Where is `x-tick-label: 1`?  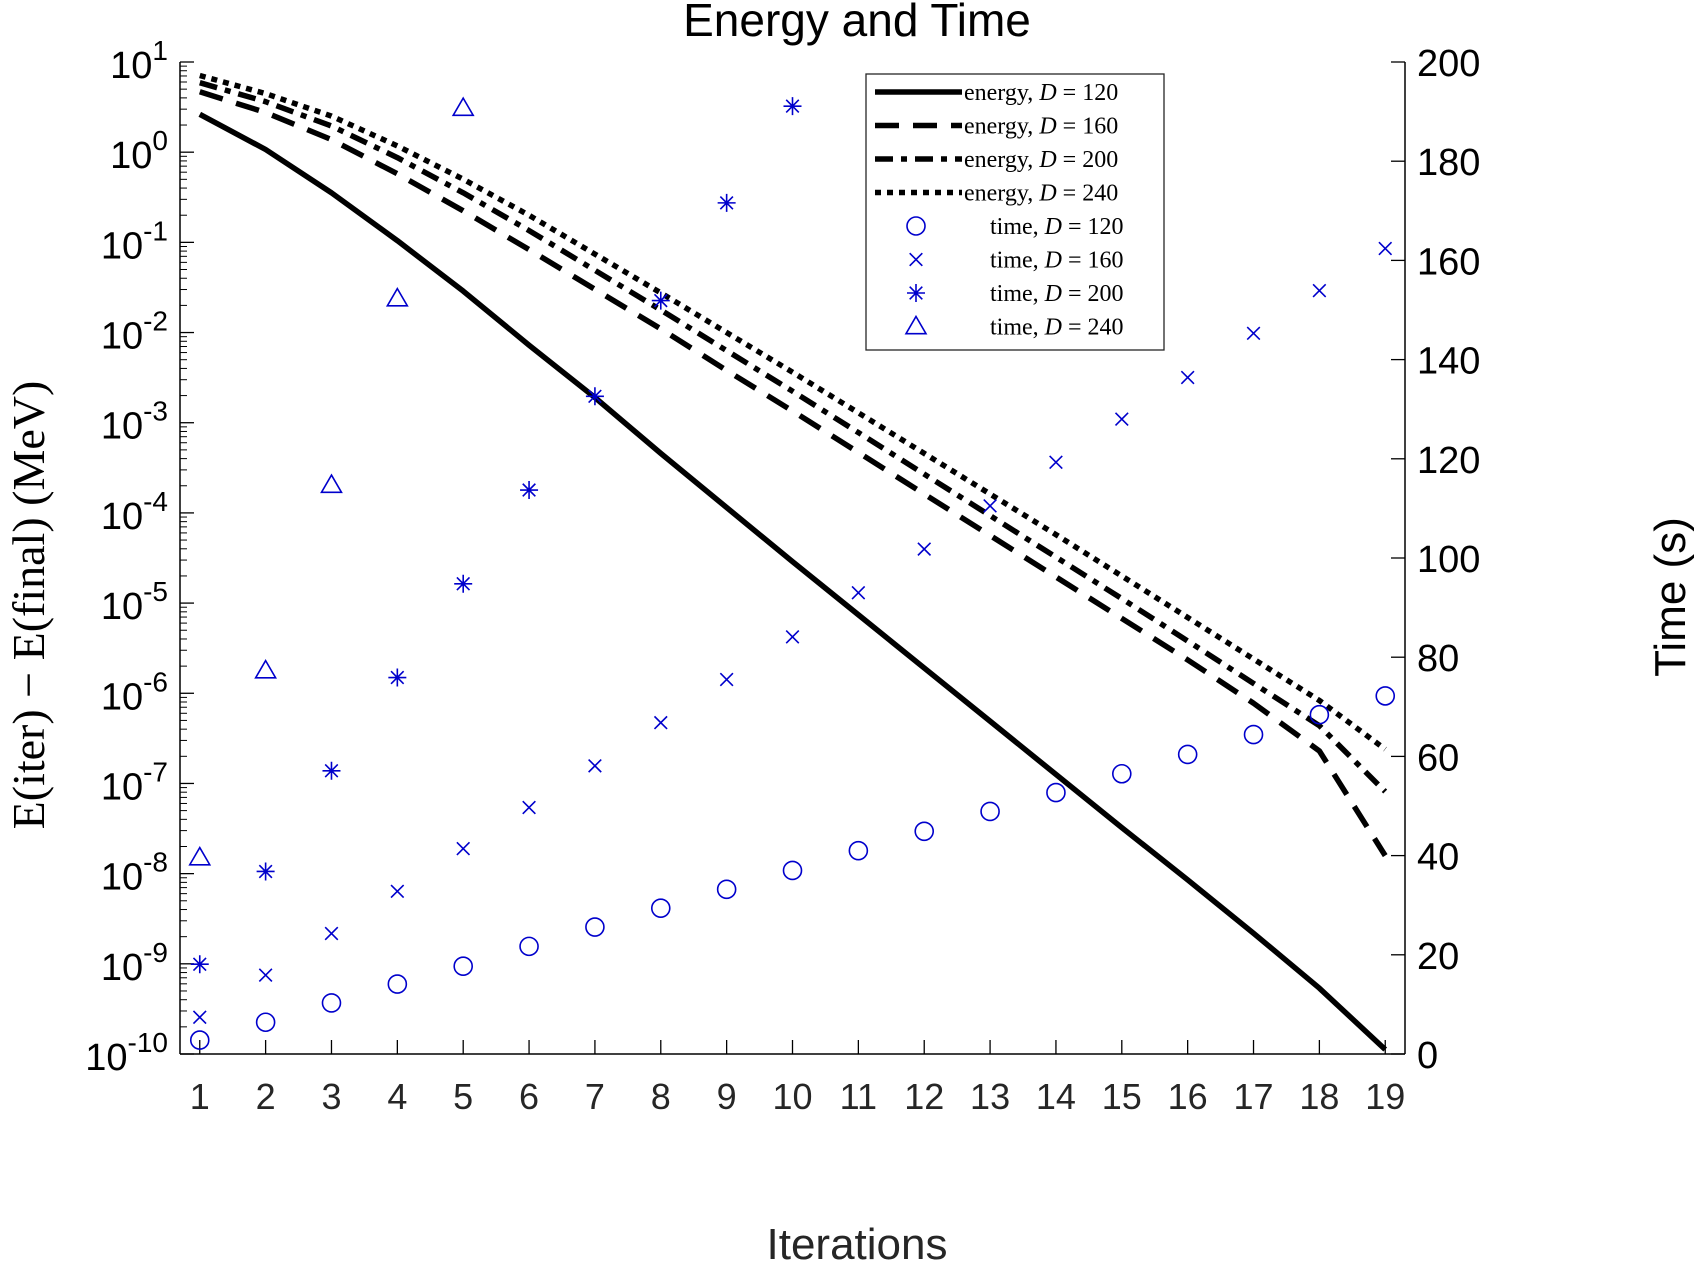
x-tick-label: 1 is located at coordinates (200, 1096).